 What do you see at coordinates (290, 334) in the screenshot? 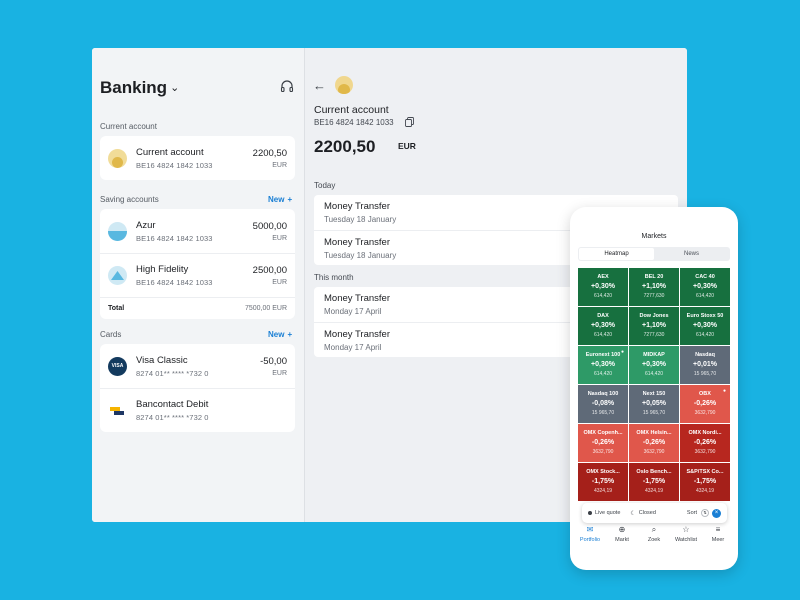
I see `plus-icon: +` at bounding box center [290, 334].